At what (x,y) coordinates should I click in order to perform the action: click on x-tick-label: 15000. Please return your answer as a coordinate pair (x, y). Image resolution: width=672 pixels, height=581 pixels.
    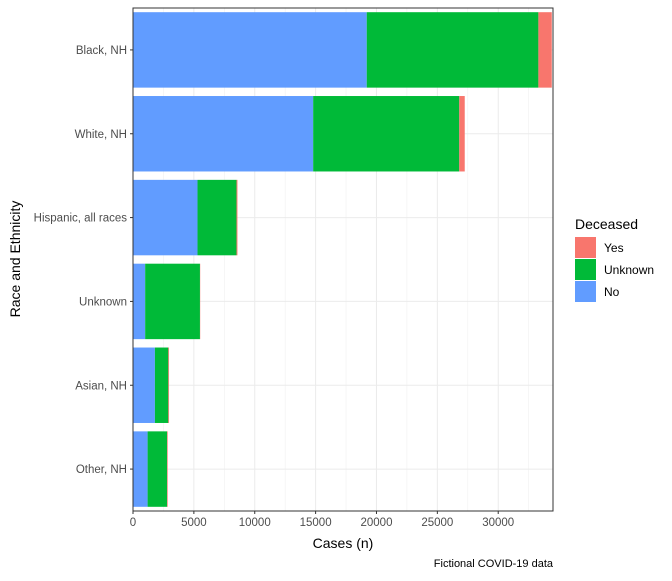
    Looking at the image, I should click on (316, 523).